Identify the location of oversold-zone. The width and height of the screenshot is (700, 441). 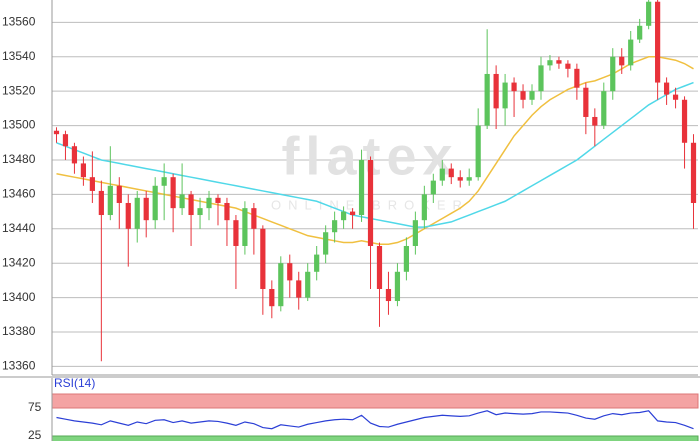
(375, 438).